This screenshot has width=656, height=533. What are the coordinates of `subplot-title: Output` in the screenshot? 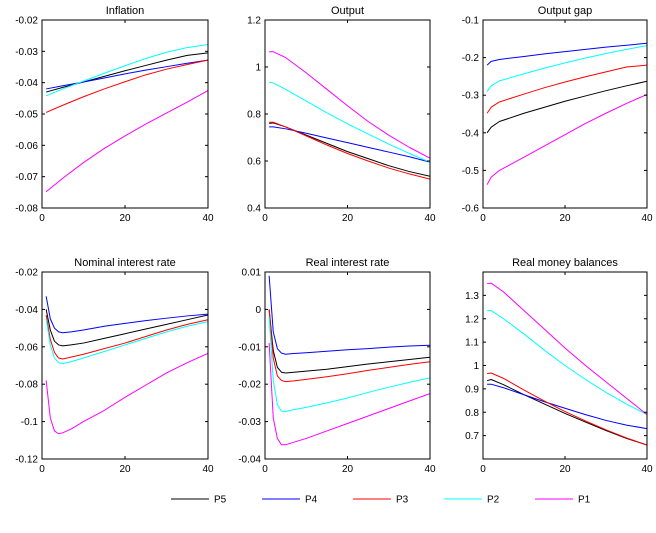 It's located at (347, 11).